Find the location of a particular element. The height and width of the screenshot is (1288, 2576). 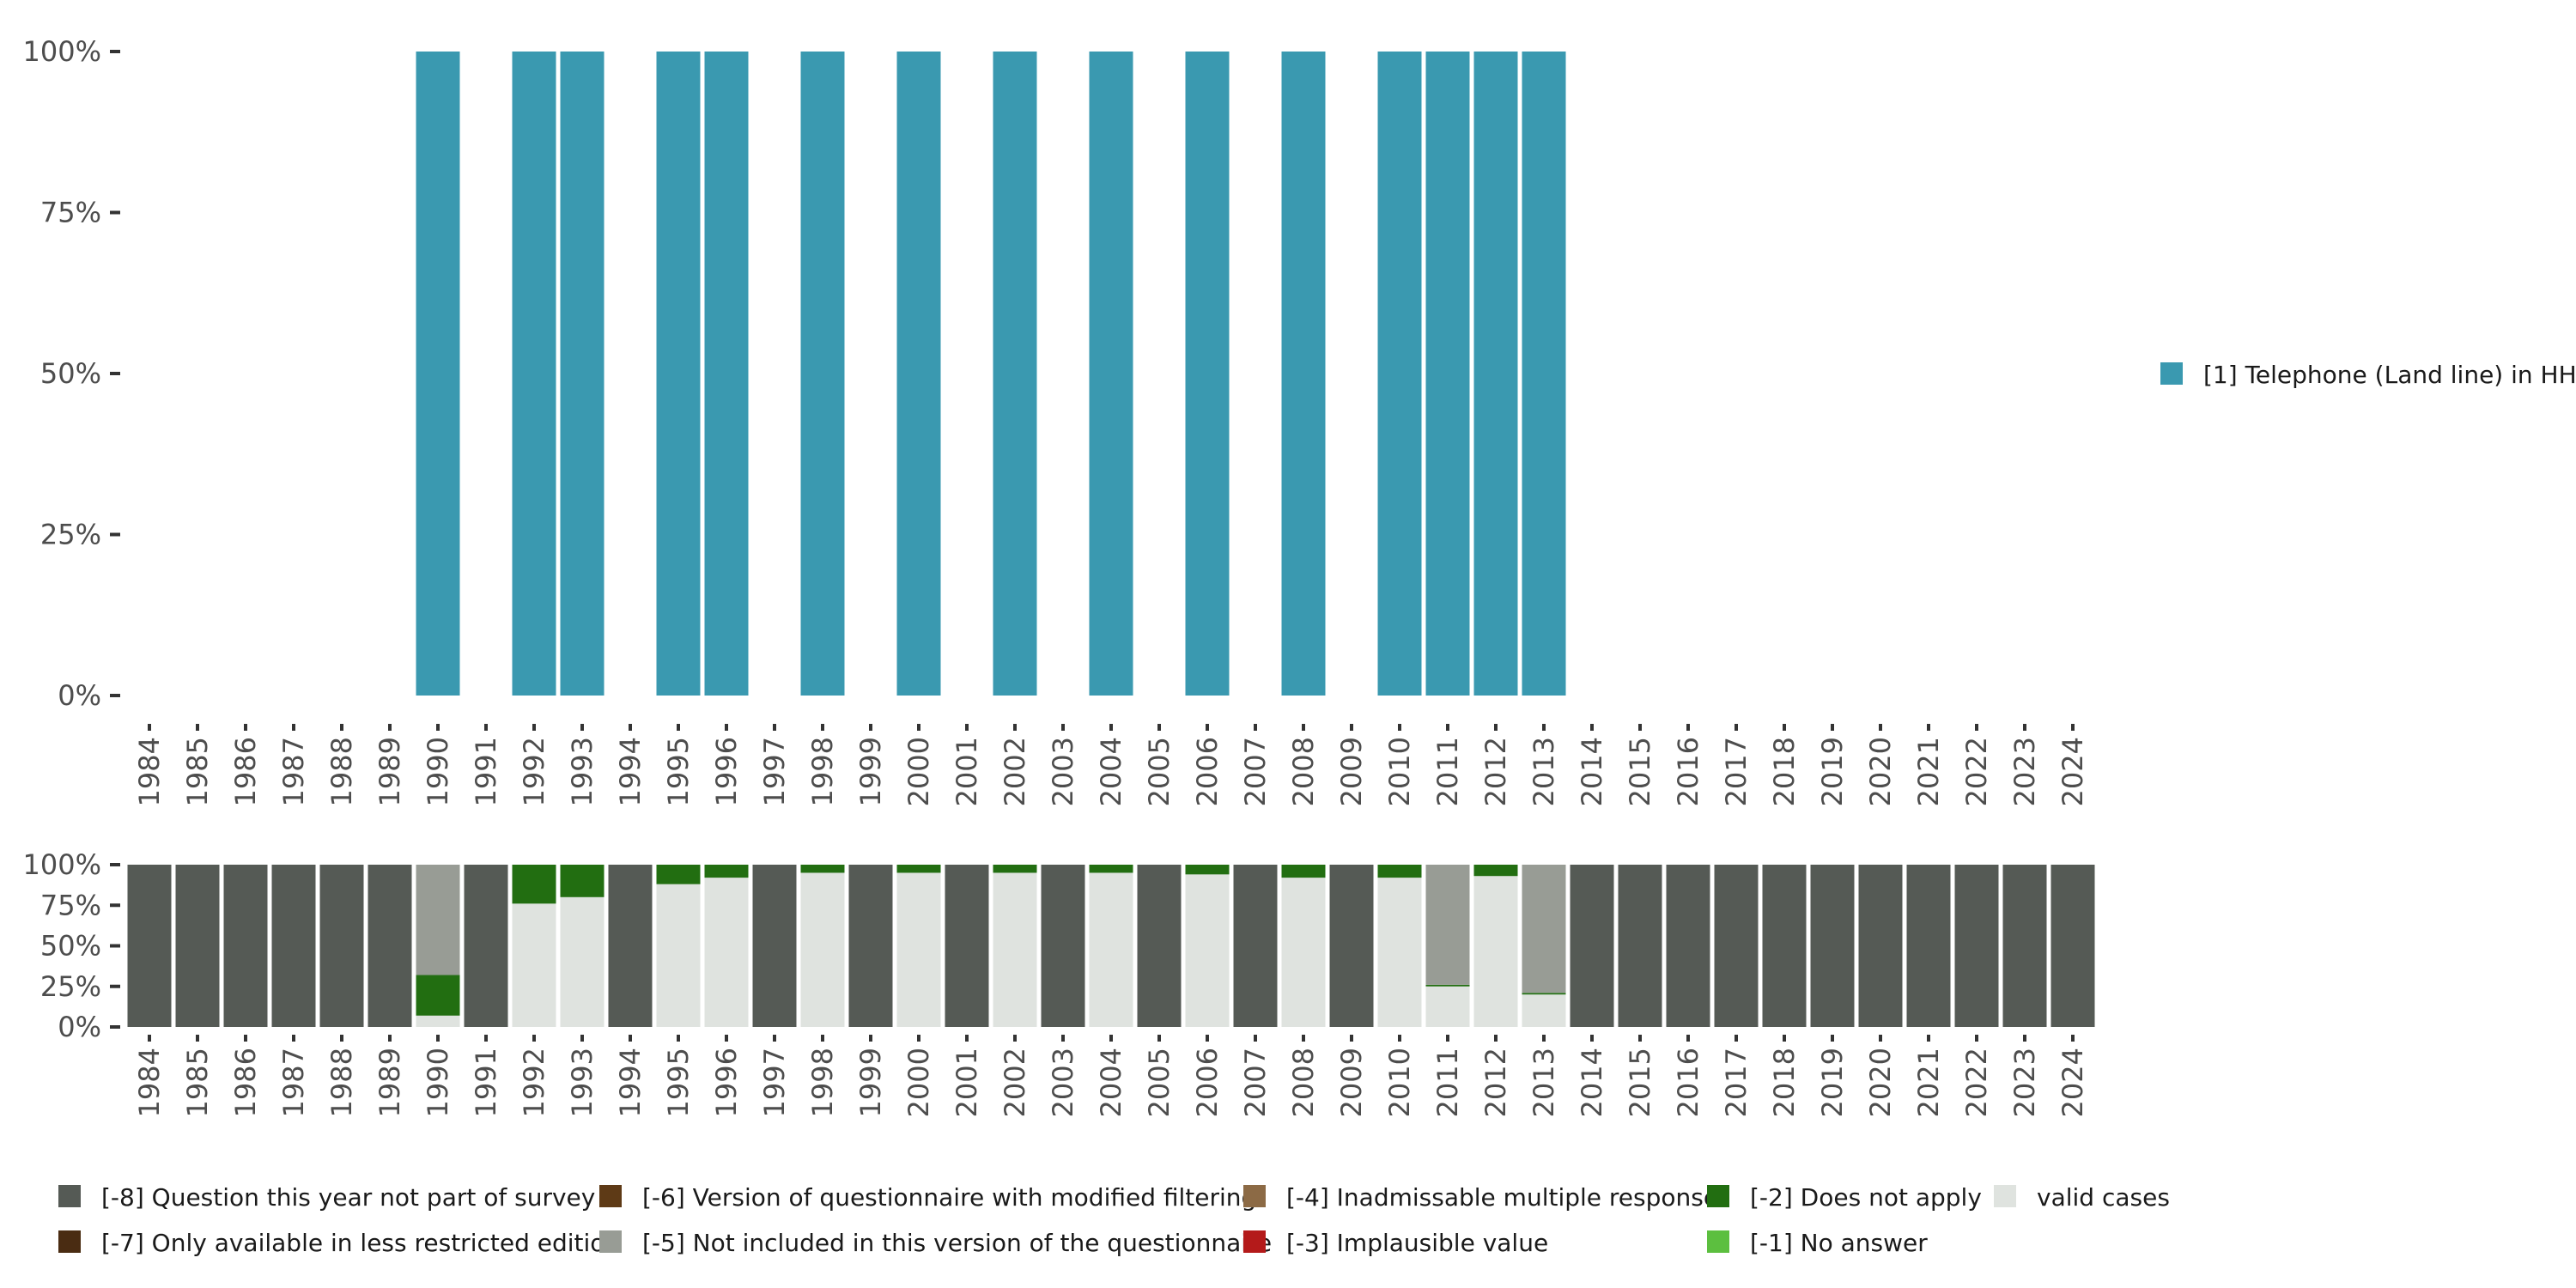

x-tick-label: 1993 is located at coordinates (582, 771).